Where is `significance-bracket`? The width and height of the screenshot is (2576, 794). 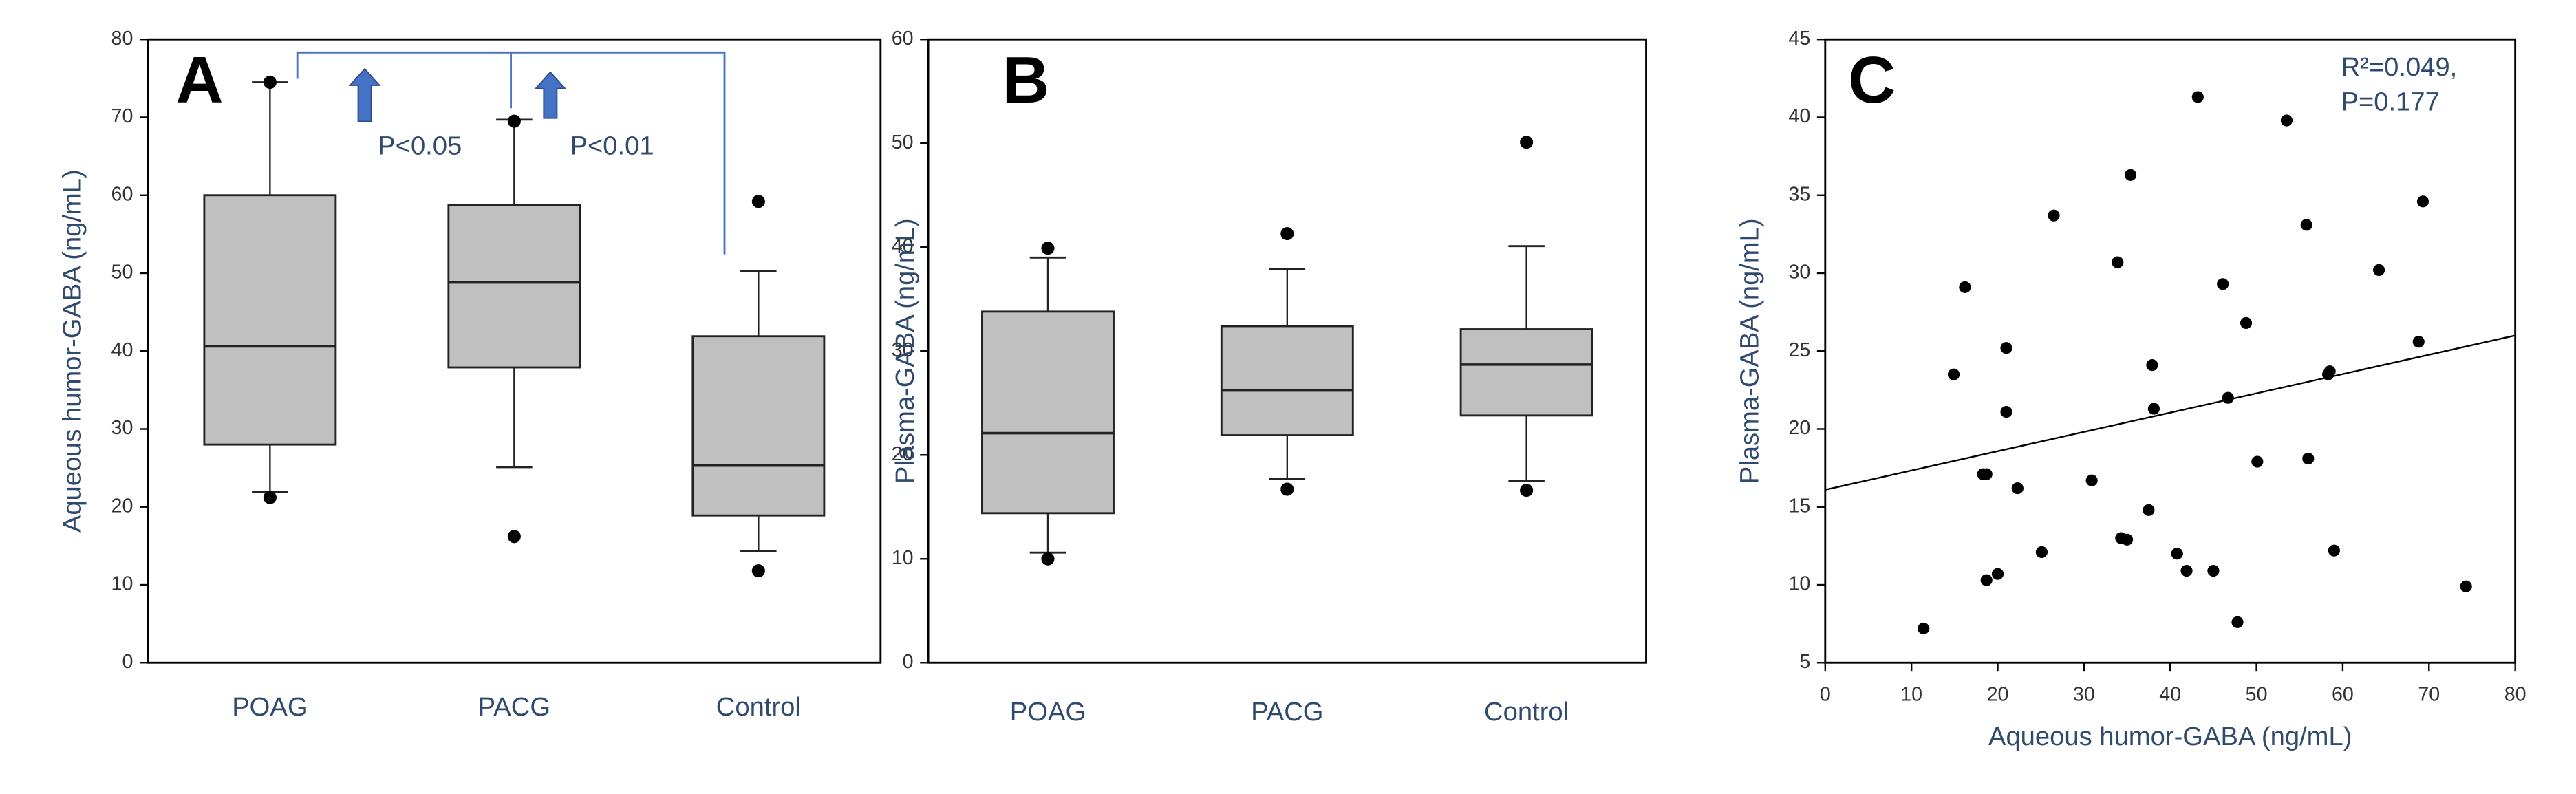
significance-bracket is located at coordinates (511, 153).